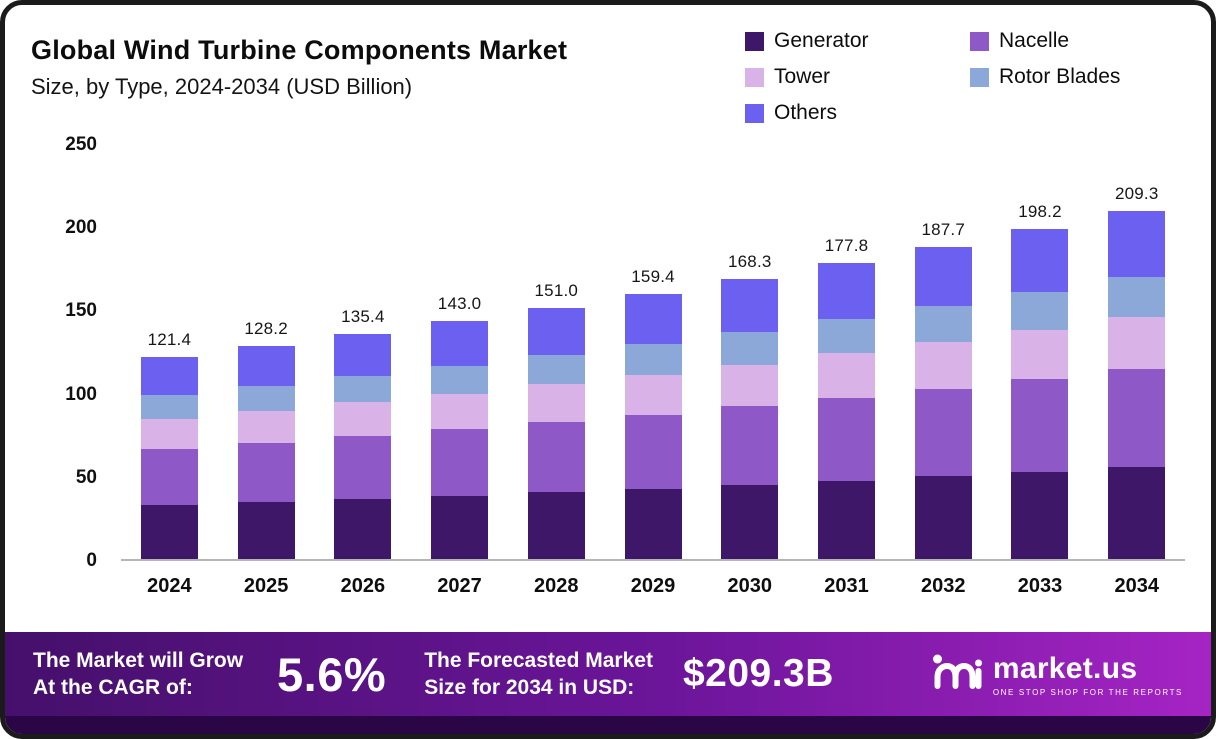 The height and width of the screenshot is (739, 1216). I want to click on x-tick-label-2027: 2027, so click(459, 586).